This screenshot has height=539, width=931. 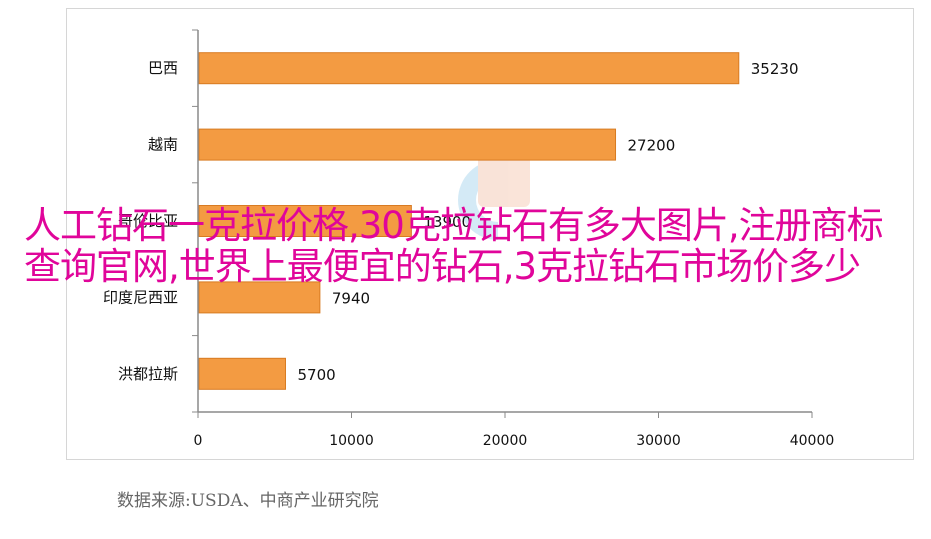 I want to click on value-label: 13900, so click(x=447, y=222).